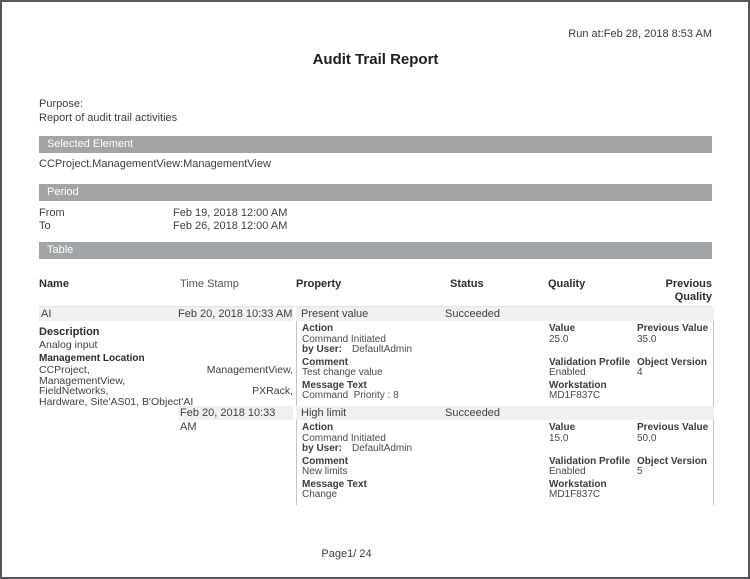 The image size is (750, 579). I want to click on column-header-property: Property, so click(319, 284).